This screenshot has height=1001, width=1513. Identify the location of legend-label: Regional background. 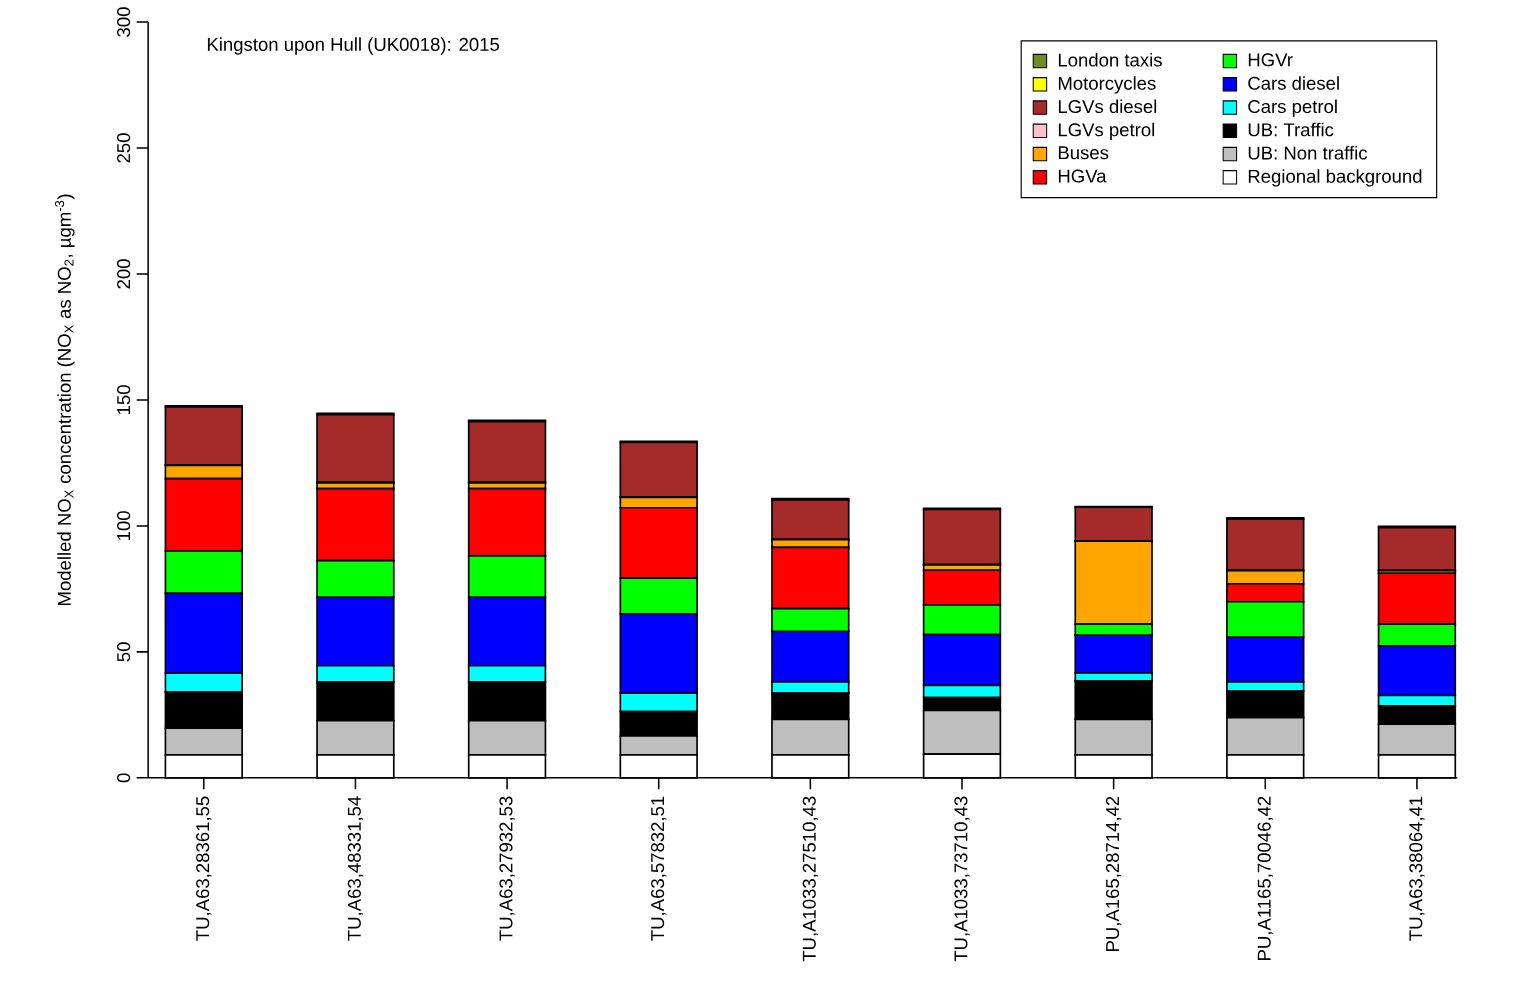
(1335, 178).